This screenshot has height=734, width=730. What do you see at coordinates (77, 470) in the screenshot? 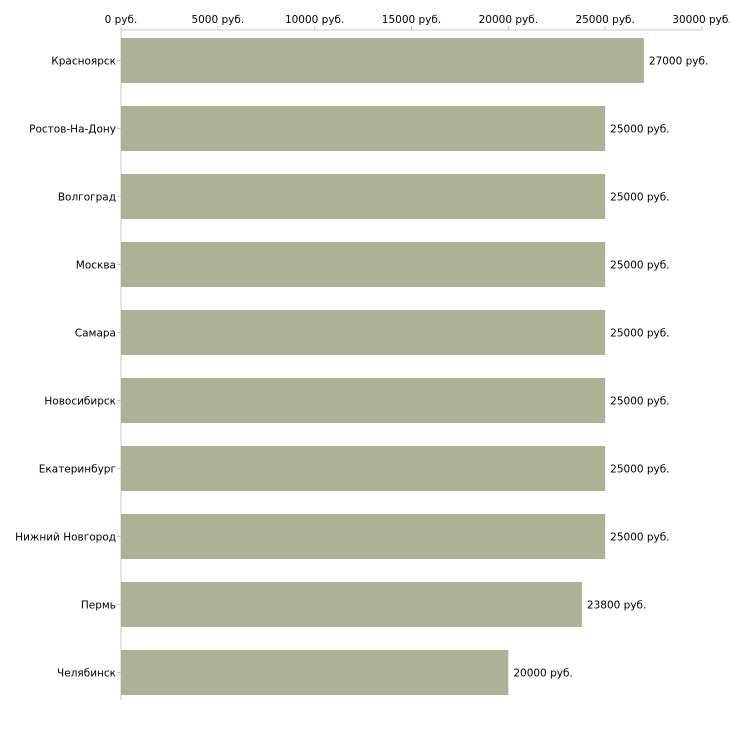
I see `category-label: Екатеринбург` at bounding box center [77, 470].